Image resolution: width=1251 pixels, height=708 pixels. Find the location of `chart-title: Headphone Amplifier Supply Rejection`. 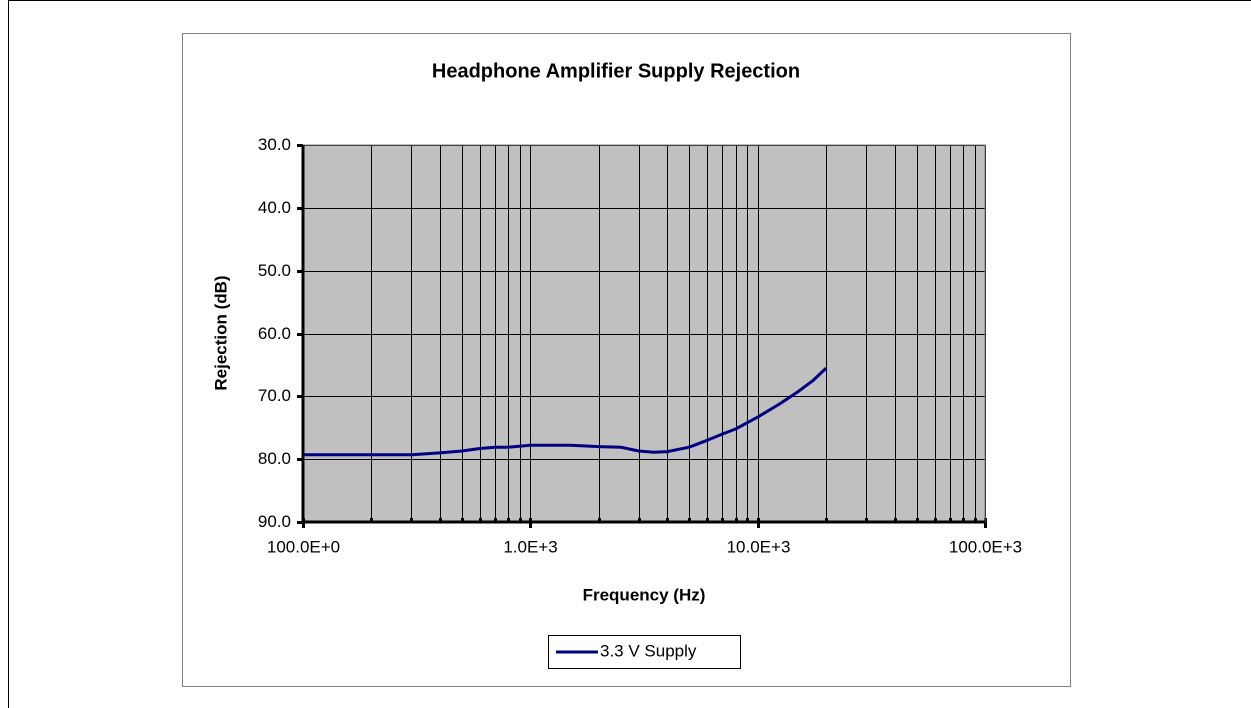

chart-title: Headphone Amplifier Supply Rejection is located at coordinates (616, 71).